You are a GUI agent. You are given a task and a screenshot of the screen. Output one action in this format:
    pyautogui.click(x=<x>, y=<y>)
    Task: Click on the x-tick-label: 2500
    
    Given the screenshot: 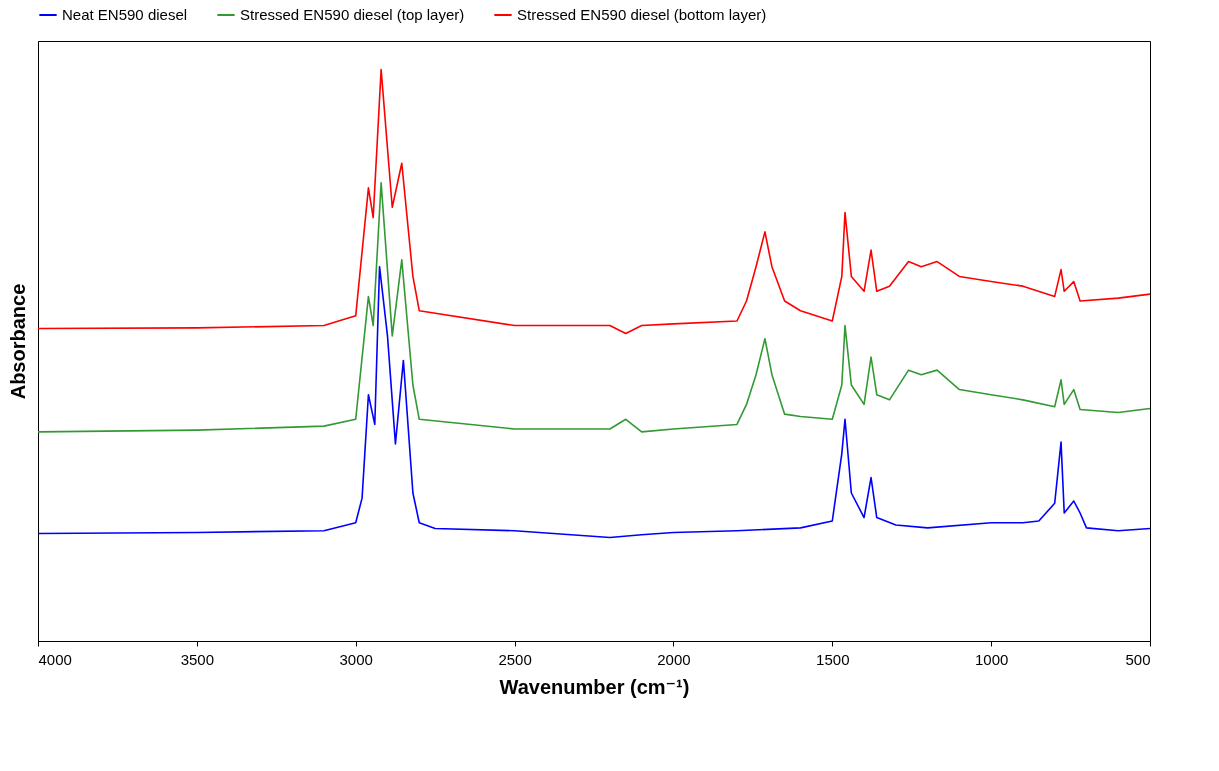 What is the action you would take?
    pyautogui.click(x=515, y=659)
    